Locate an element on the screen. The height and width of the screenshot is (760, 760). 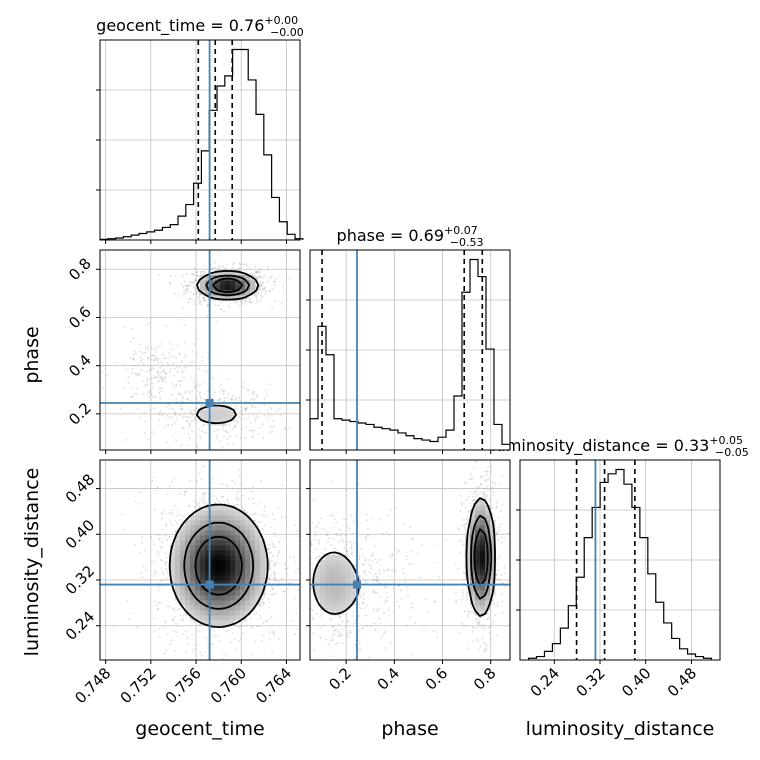
hist-steps-phase is located at coordinates (410, 354).